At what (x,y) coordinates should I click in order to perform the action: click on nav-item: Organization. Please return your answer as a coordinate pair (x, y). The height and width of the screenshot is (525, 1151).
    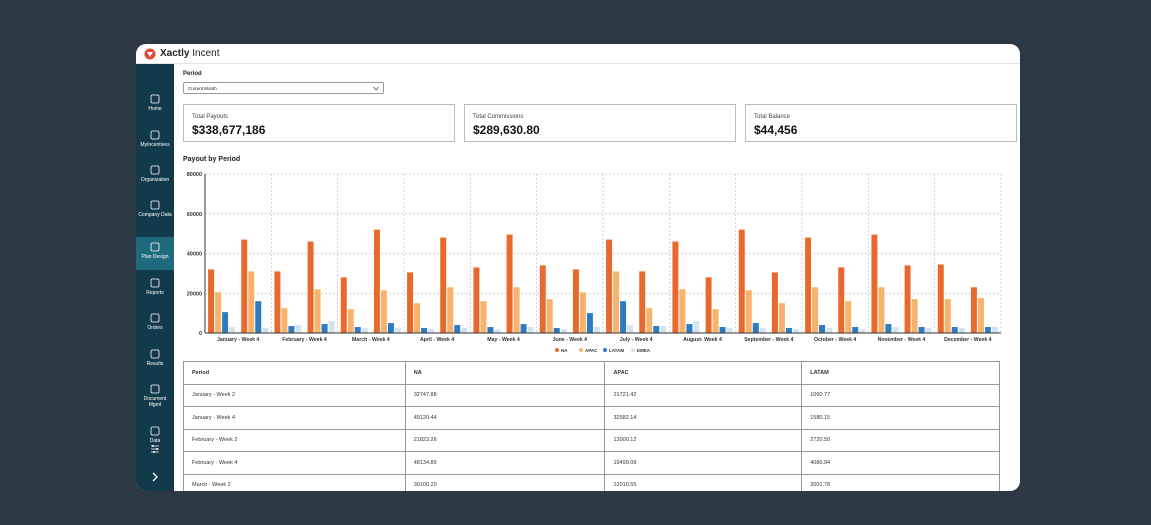
    Looking at the image, I should click on (155, 174).